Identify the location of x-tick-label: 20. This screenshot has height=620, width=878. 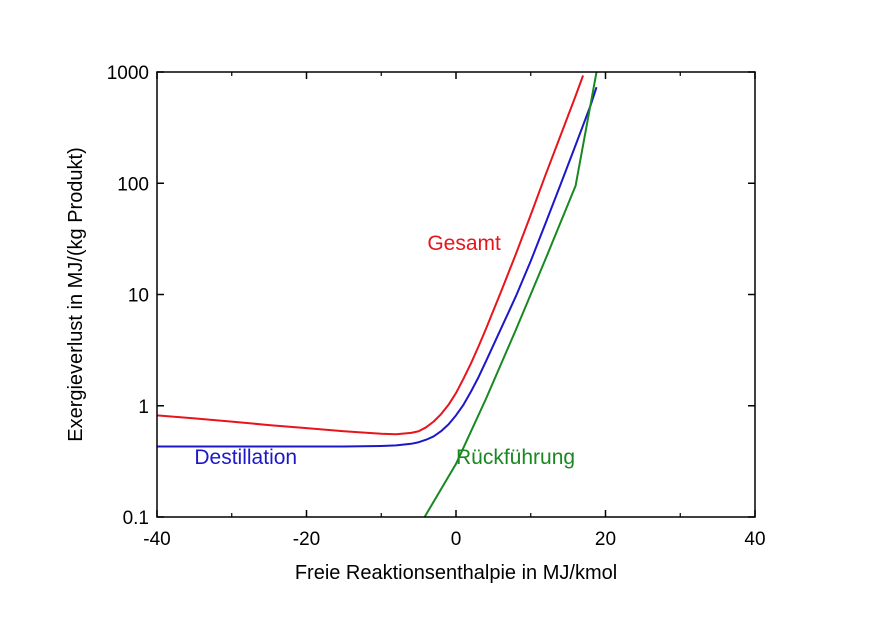
(605, 539).